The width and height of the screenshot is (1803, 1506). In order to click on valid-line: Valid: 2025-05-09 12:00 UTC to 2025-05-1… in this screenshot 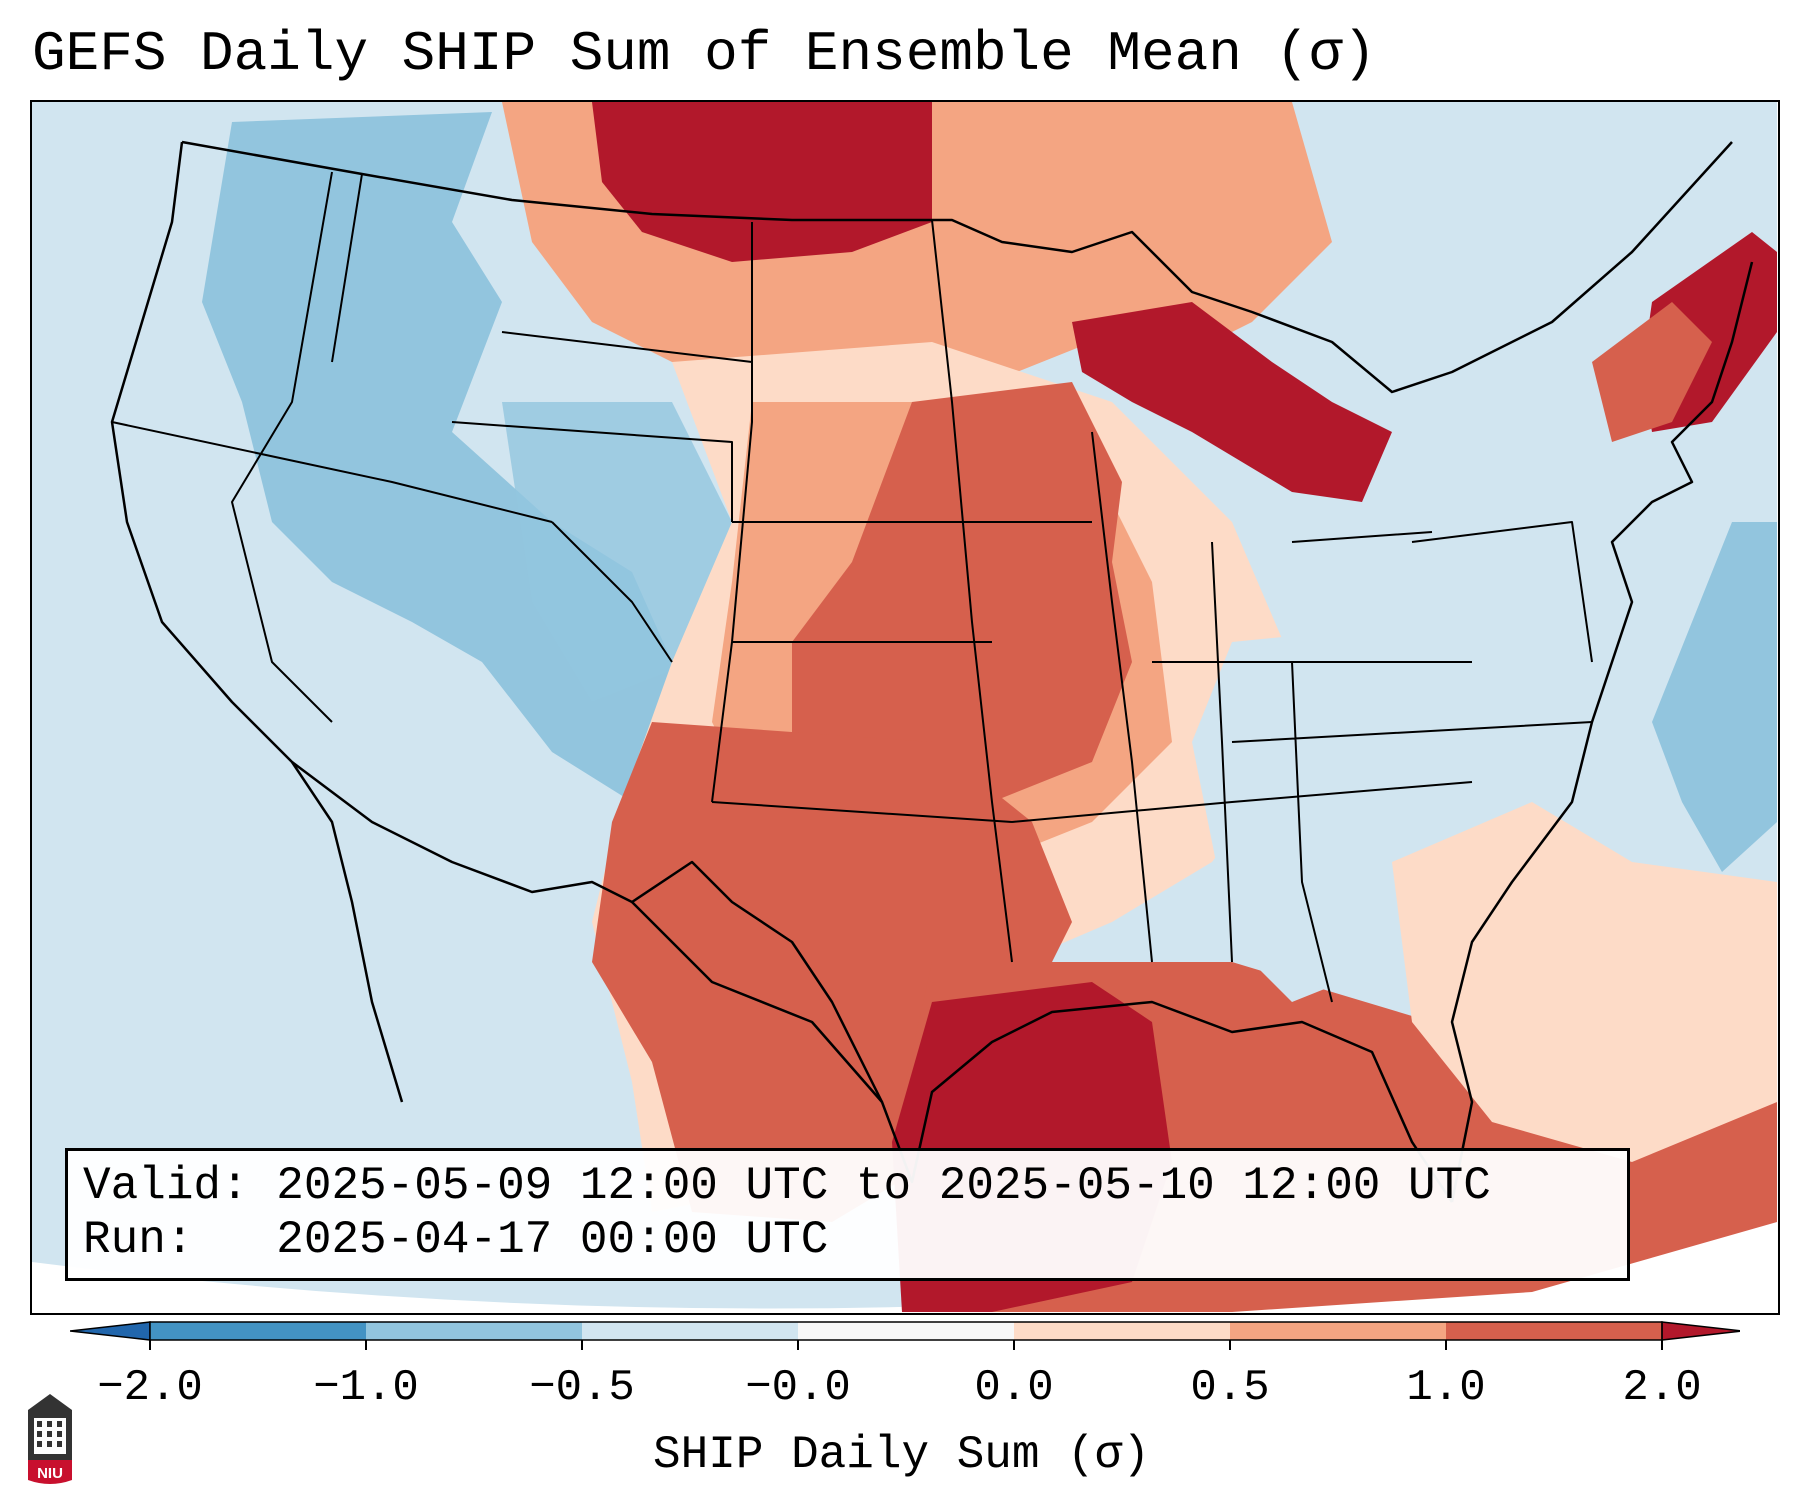, I will do `click(787, 1186)`.